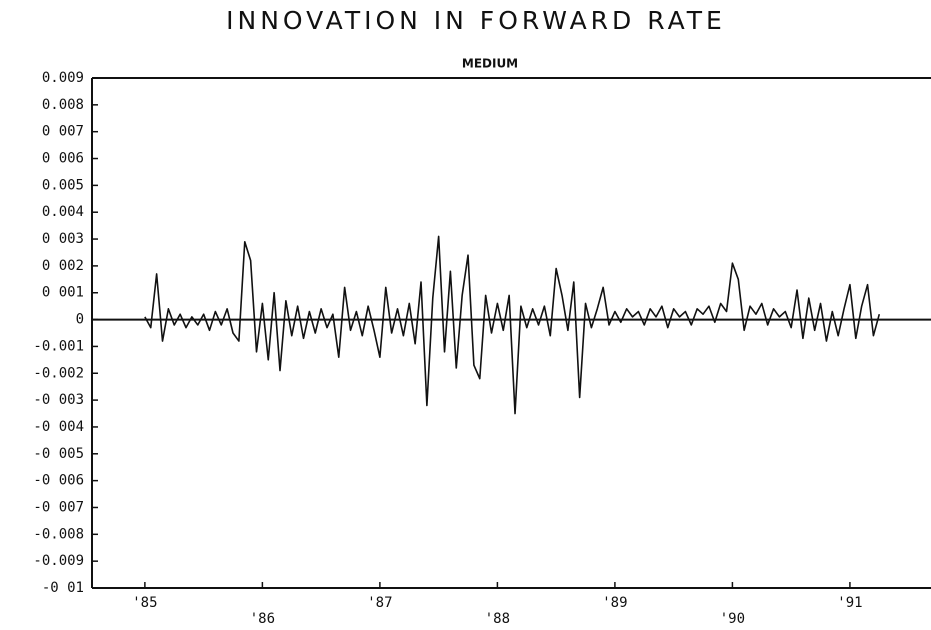  What do you see at coordinates (63, 132) in the screenshot?
I see `y-tick-label: 0 007` at bounding box center [63, 132].